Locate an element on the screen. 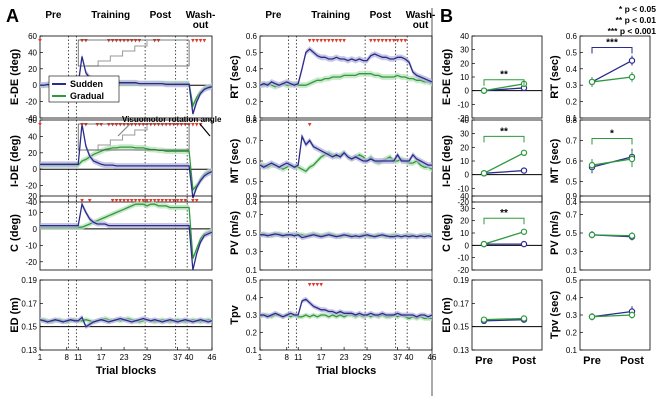  y-tick-label: 0.5 is located at coordinates (572, 182).